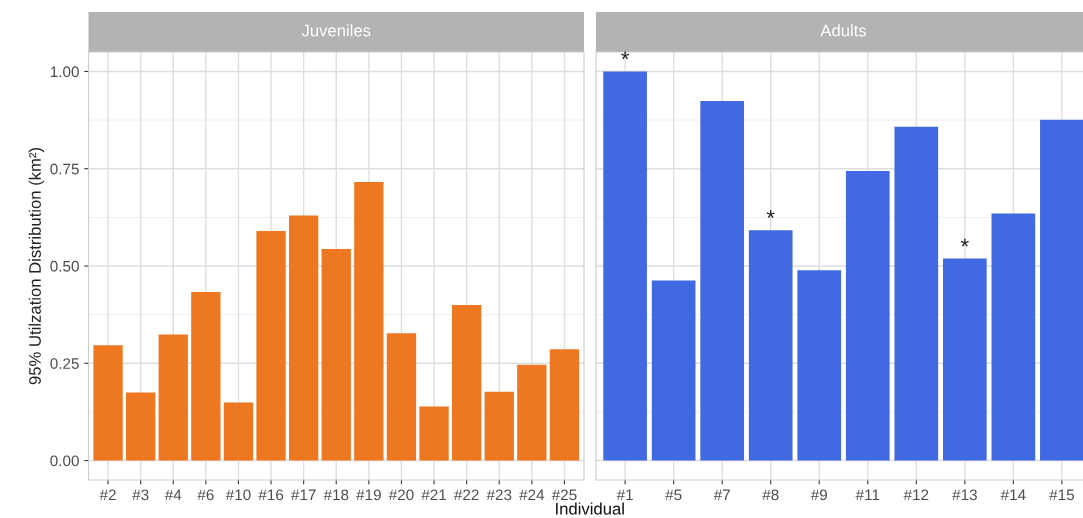 The height and width of the screenshot is (518, 1083). I want to click on x-tick-label: #9, so click(819, 495).